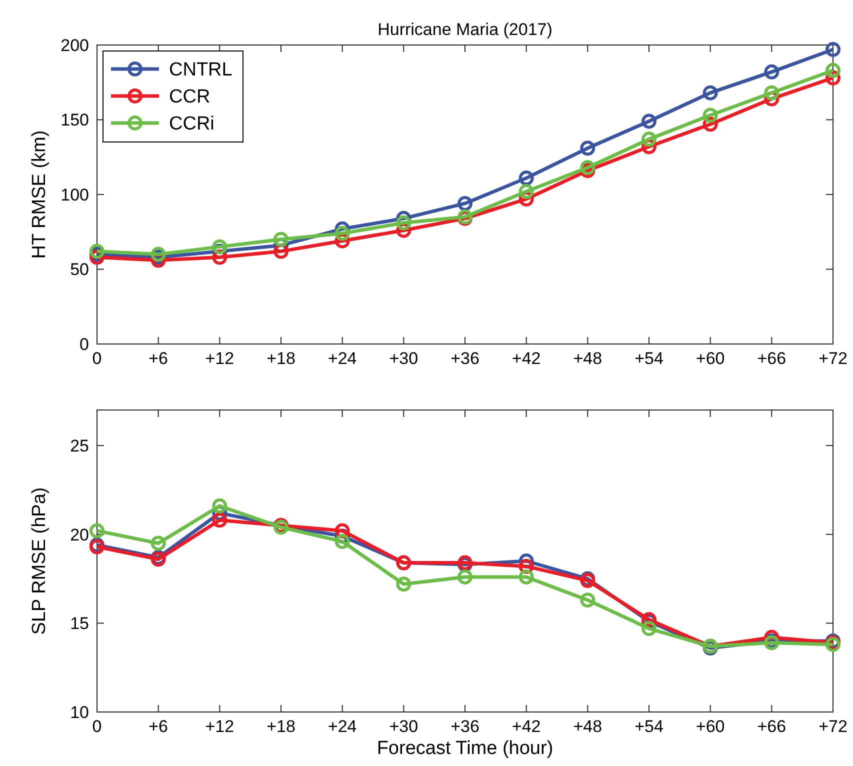 Image resolution: width=853 pixels, height=766 pixels. What do you see at coordinates (79, 446) in the screenshot?
I see `y-tick-label: 25` at bounding box center [79, 446].